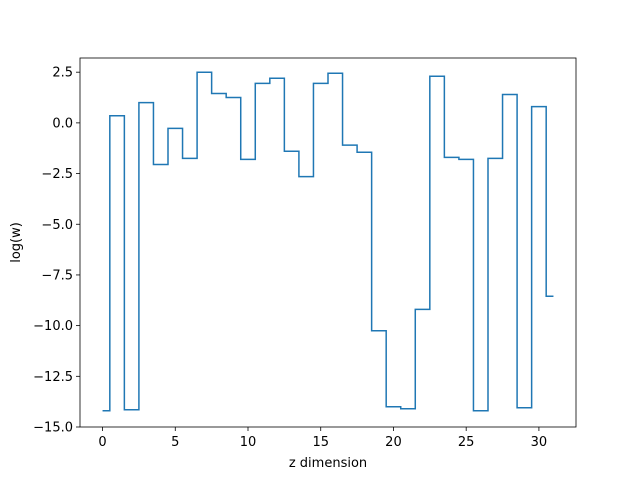  I want to click on x-tick-label: 30, so click(539, 442).